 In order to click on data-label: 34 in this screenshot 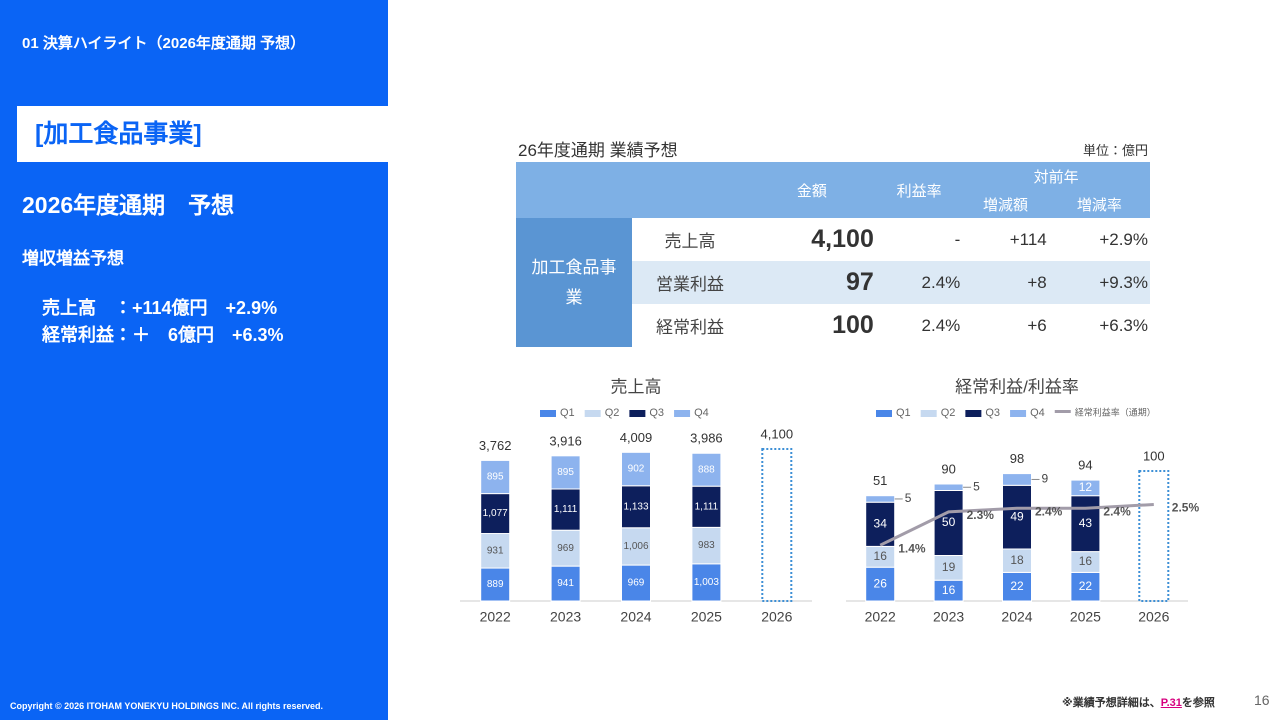, I will do `click(881, 523)`.